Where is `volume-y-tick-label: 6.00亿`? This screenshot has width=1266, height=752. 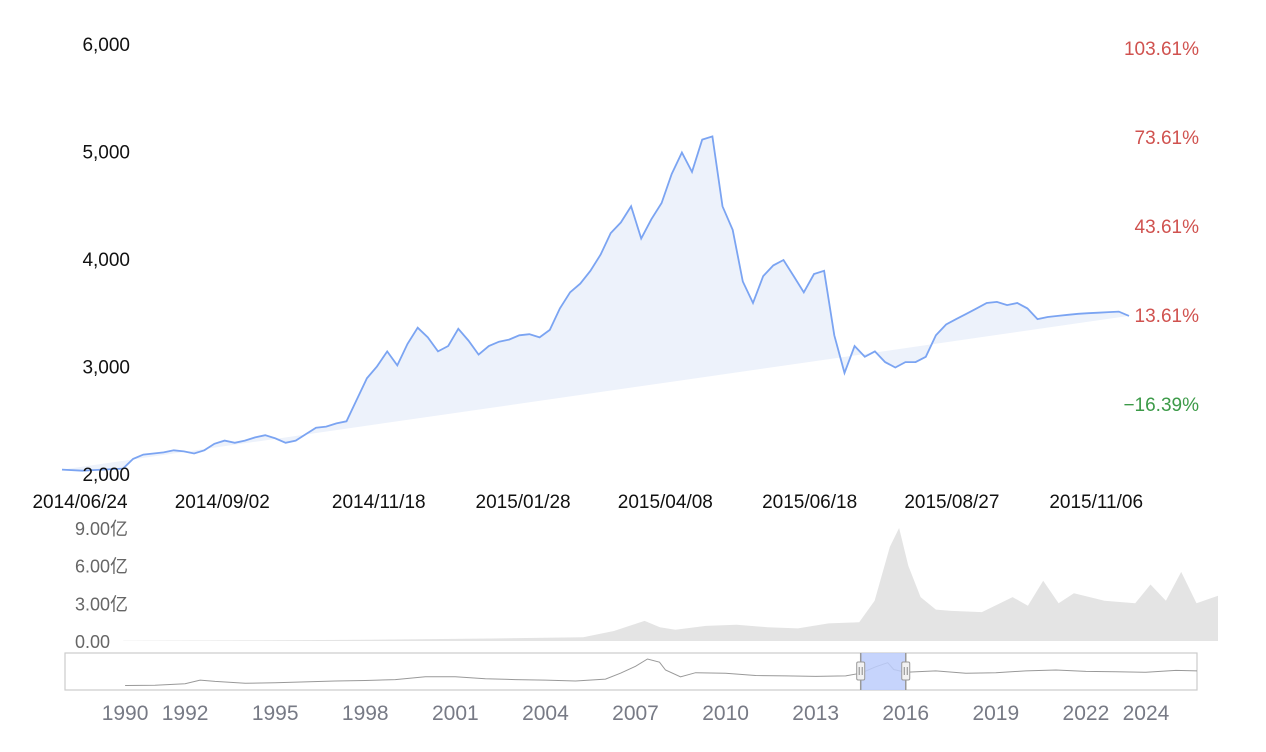
volume-y-tick-label: 6.00亿 is located at coordinates (101, 567).